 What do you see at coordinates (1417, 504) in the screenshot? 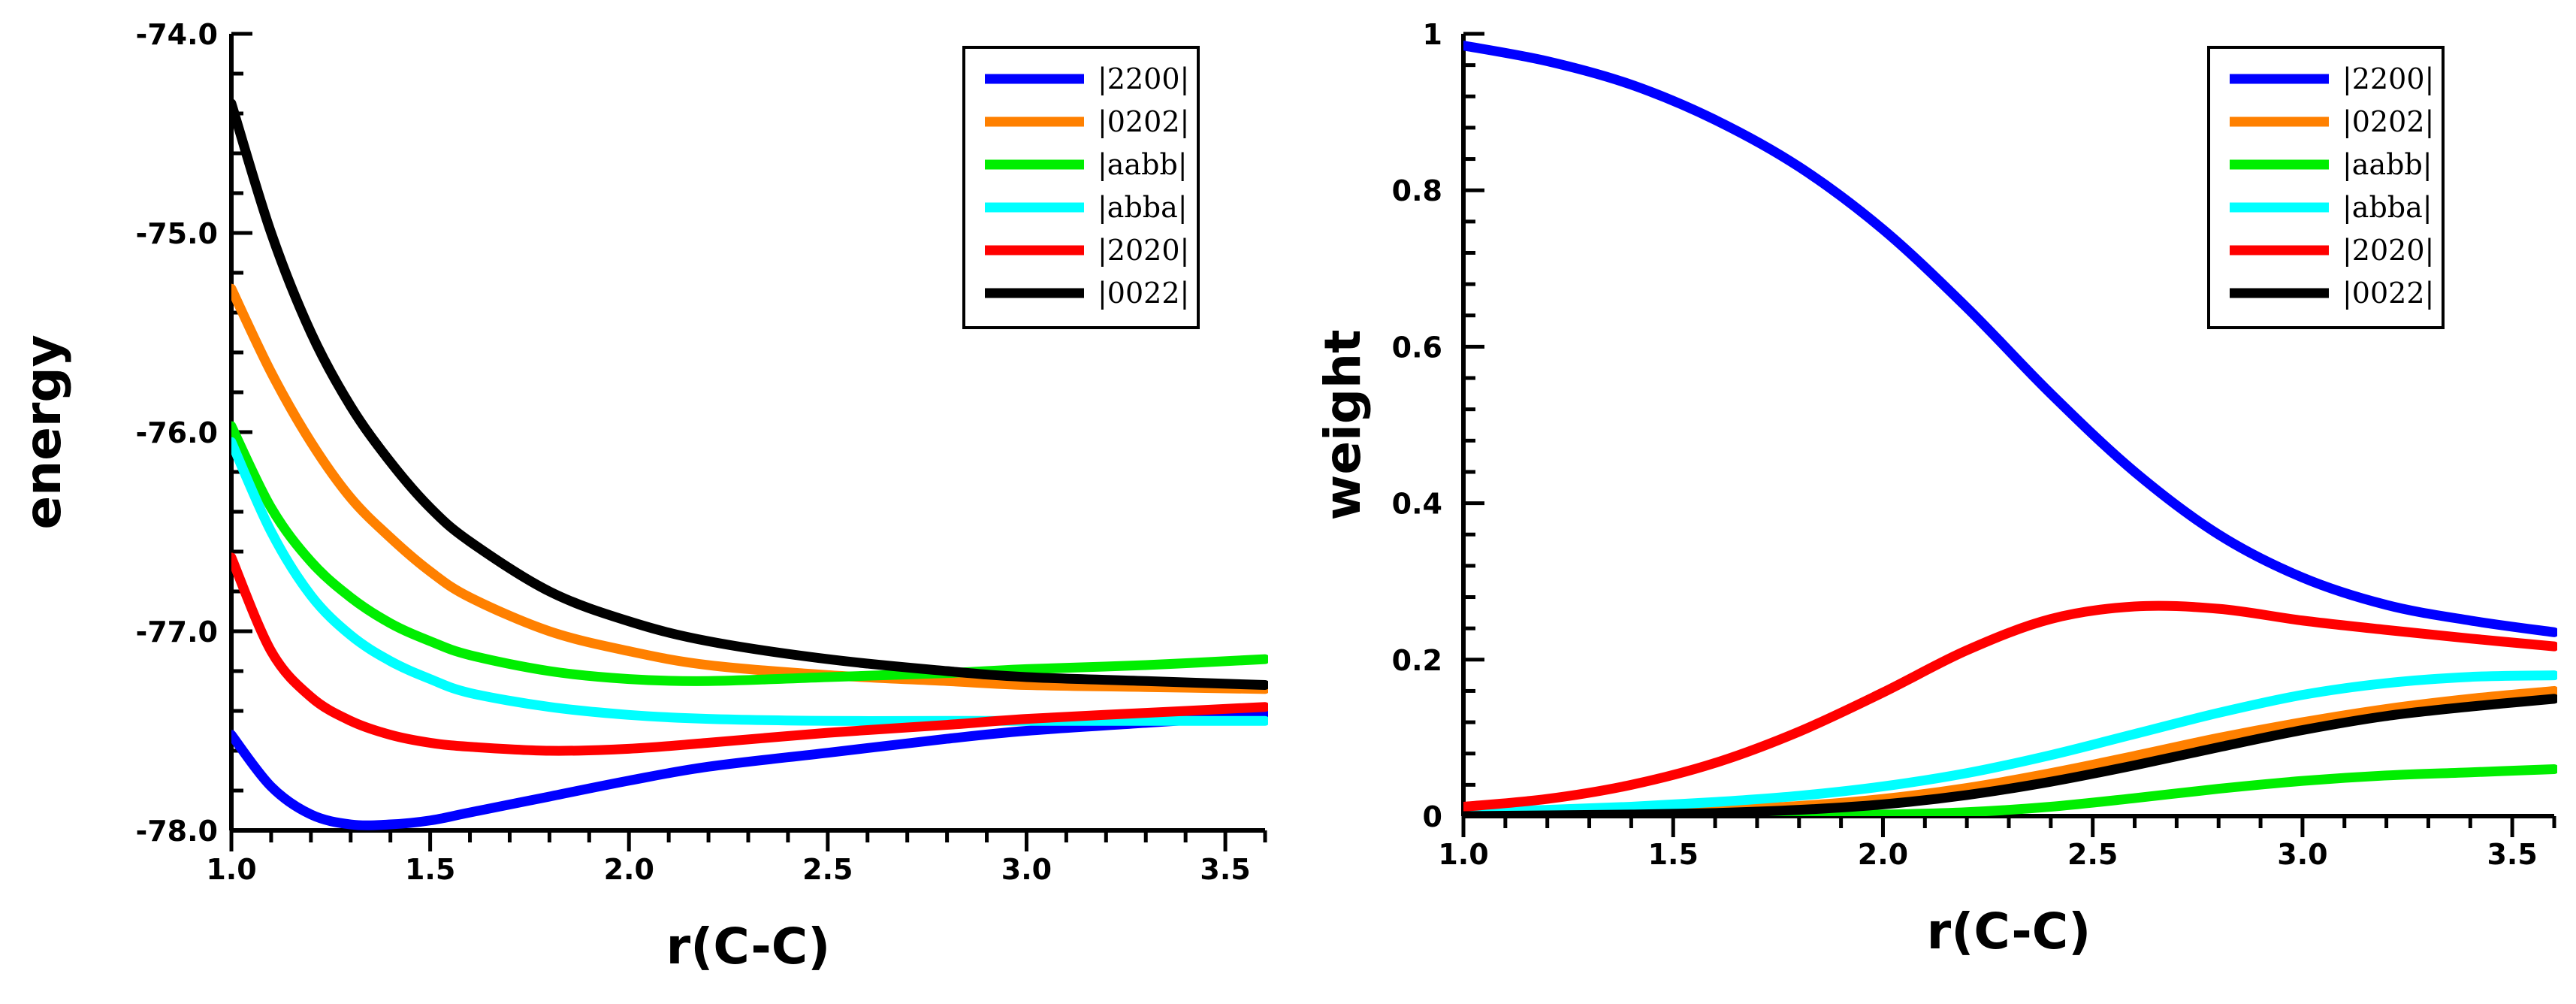
I see `y-tick-label: 0.4` at bounding box center [1417, 504].